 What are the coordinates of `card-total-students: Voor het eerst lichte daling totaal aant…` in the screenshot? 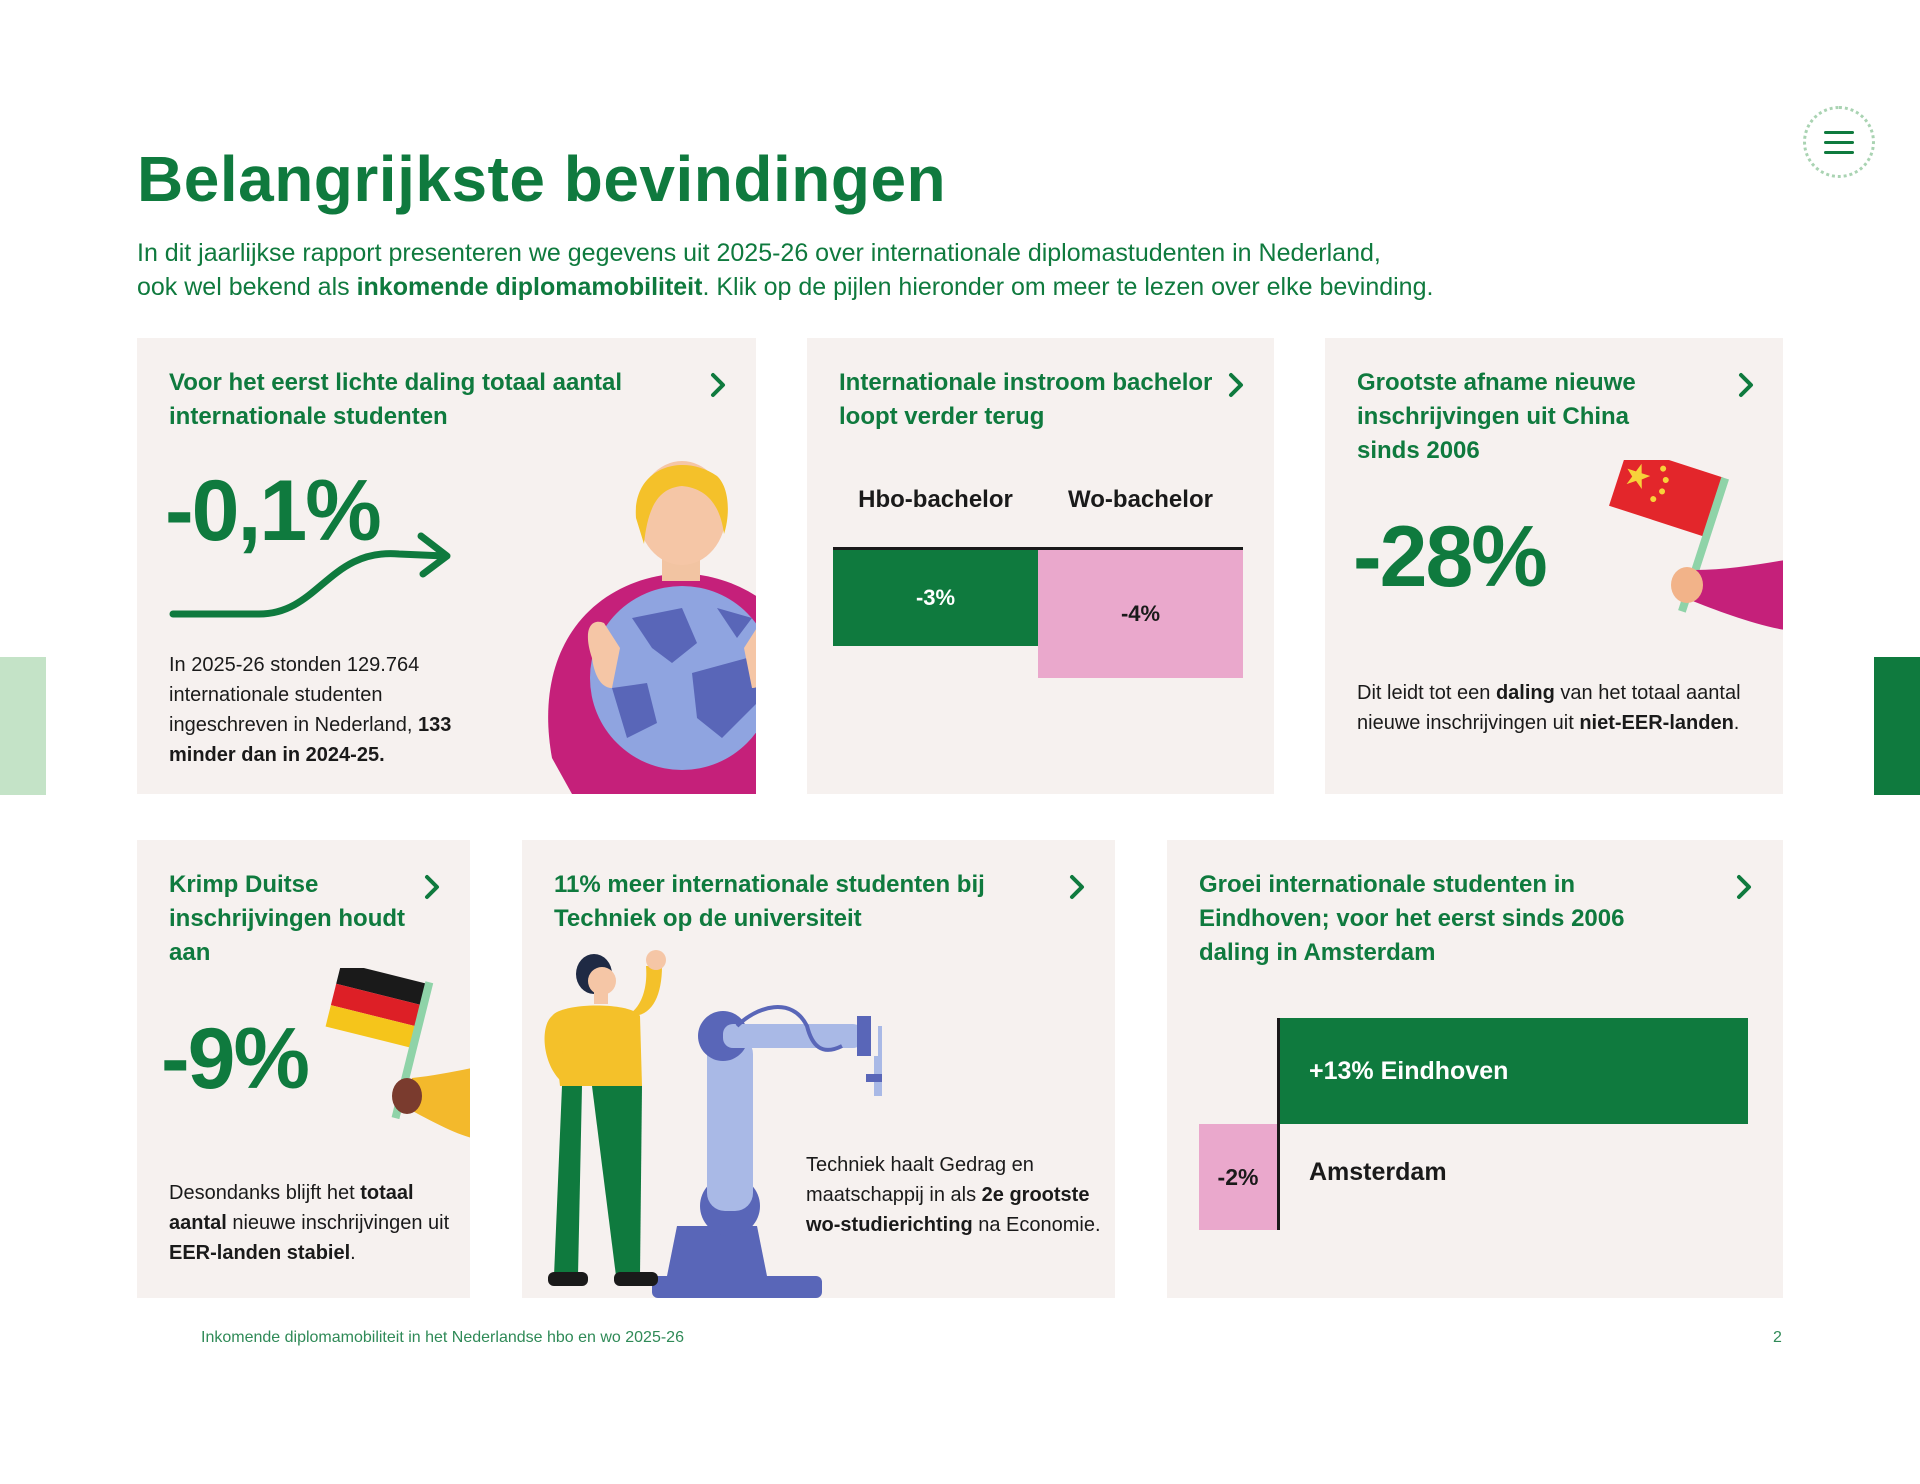 It's located at (446, 566).